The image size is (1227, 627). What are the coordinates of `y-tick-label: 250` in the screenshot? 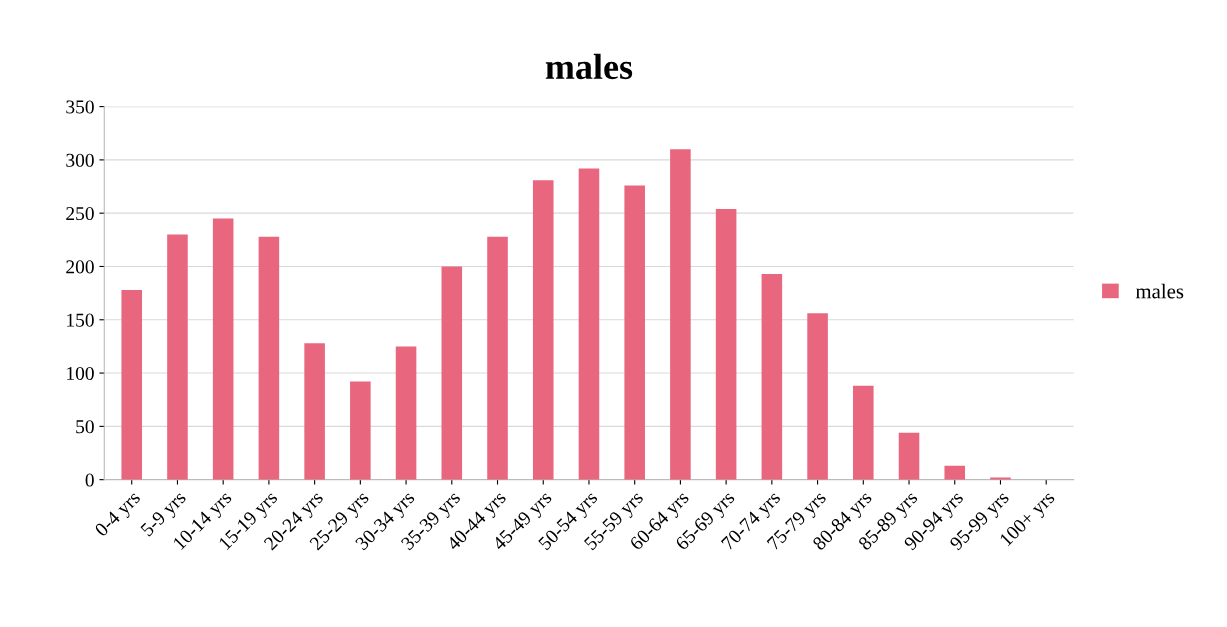 It's located at (80, 214).